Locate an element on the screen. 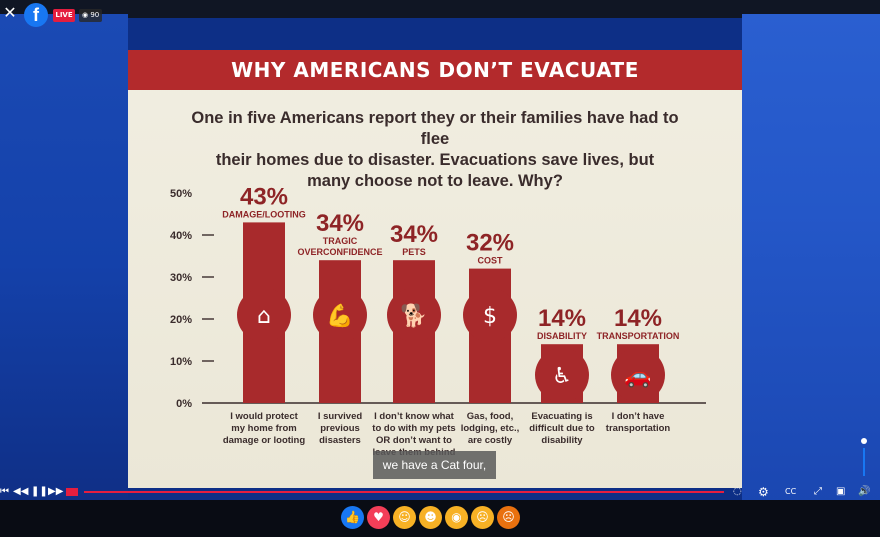 The width and height of the screenshot is (880, 537). pause-icon: ❚❚ is located at coordinates (39, 491).